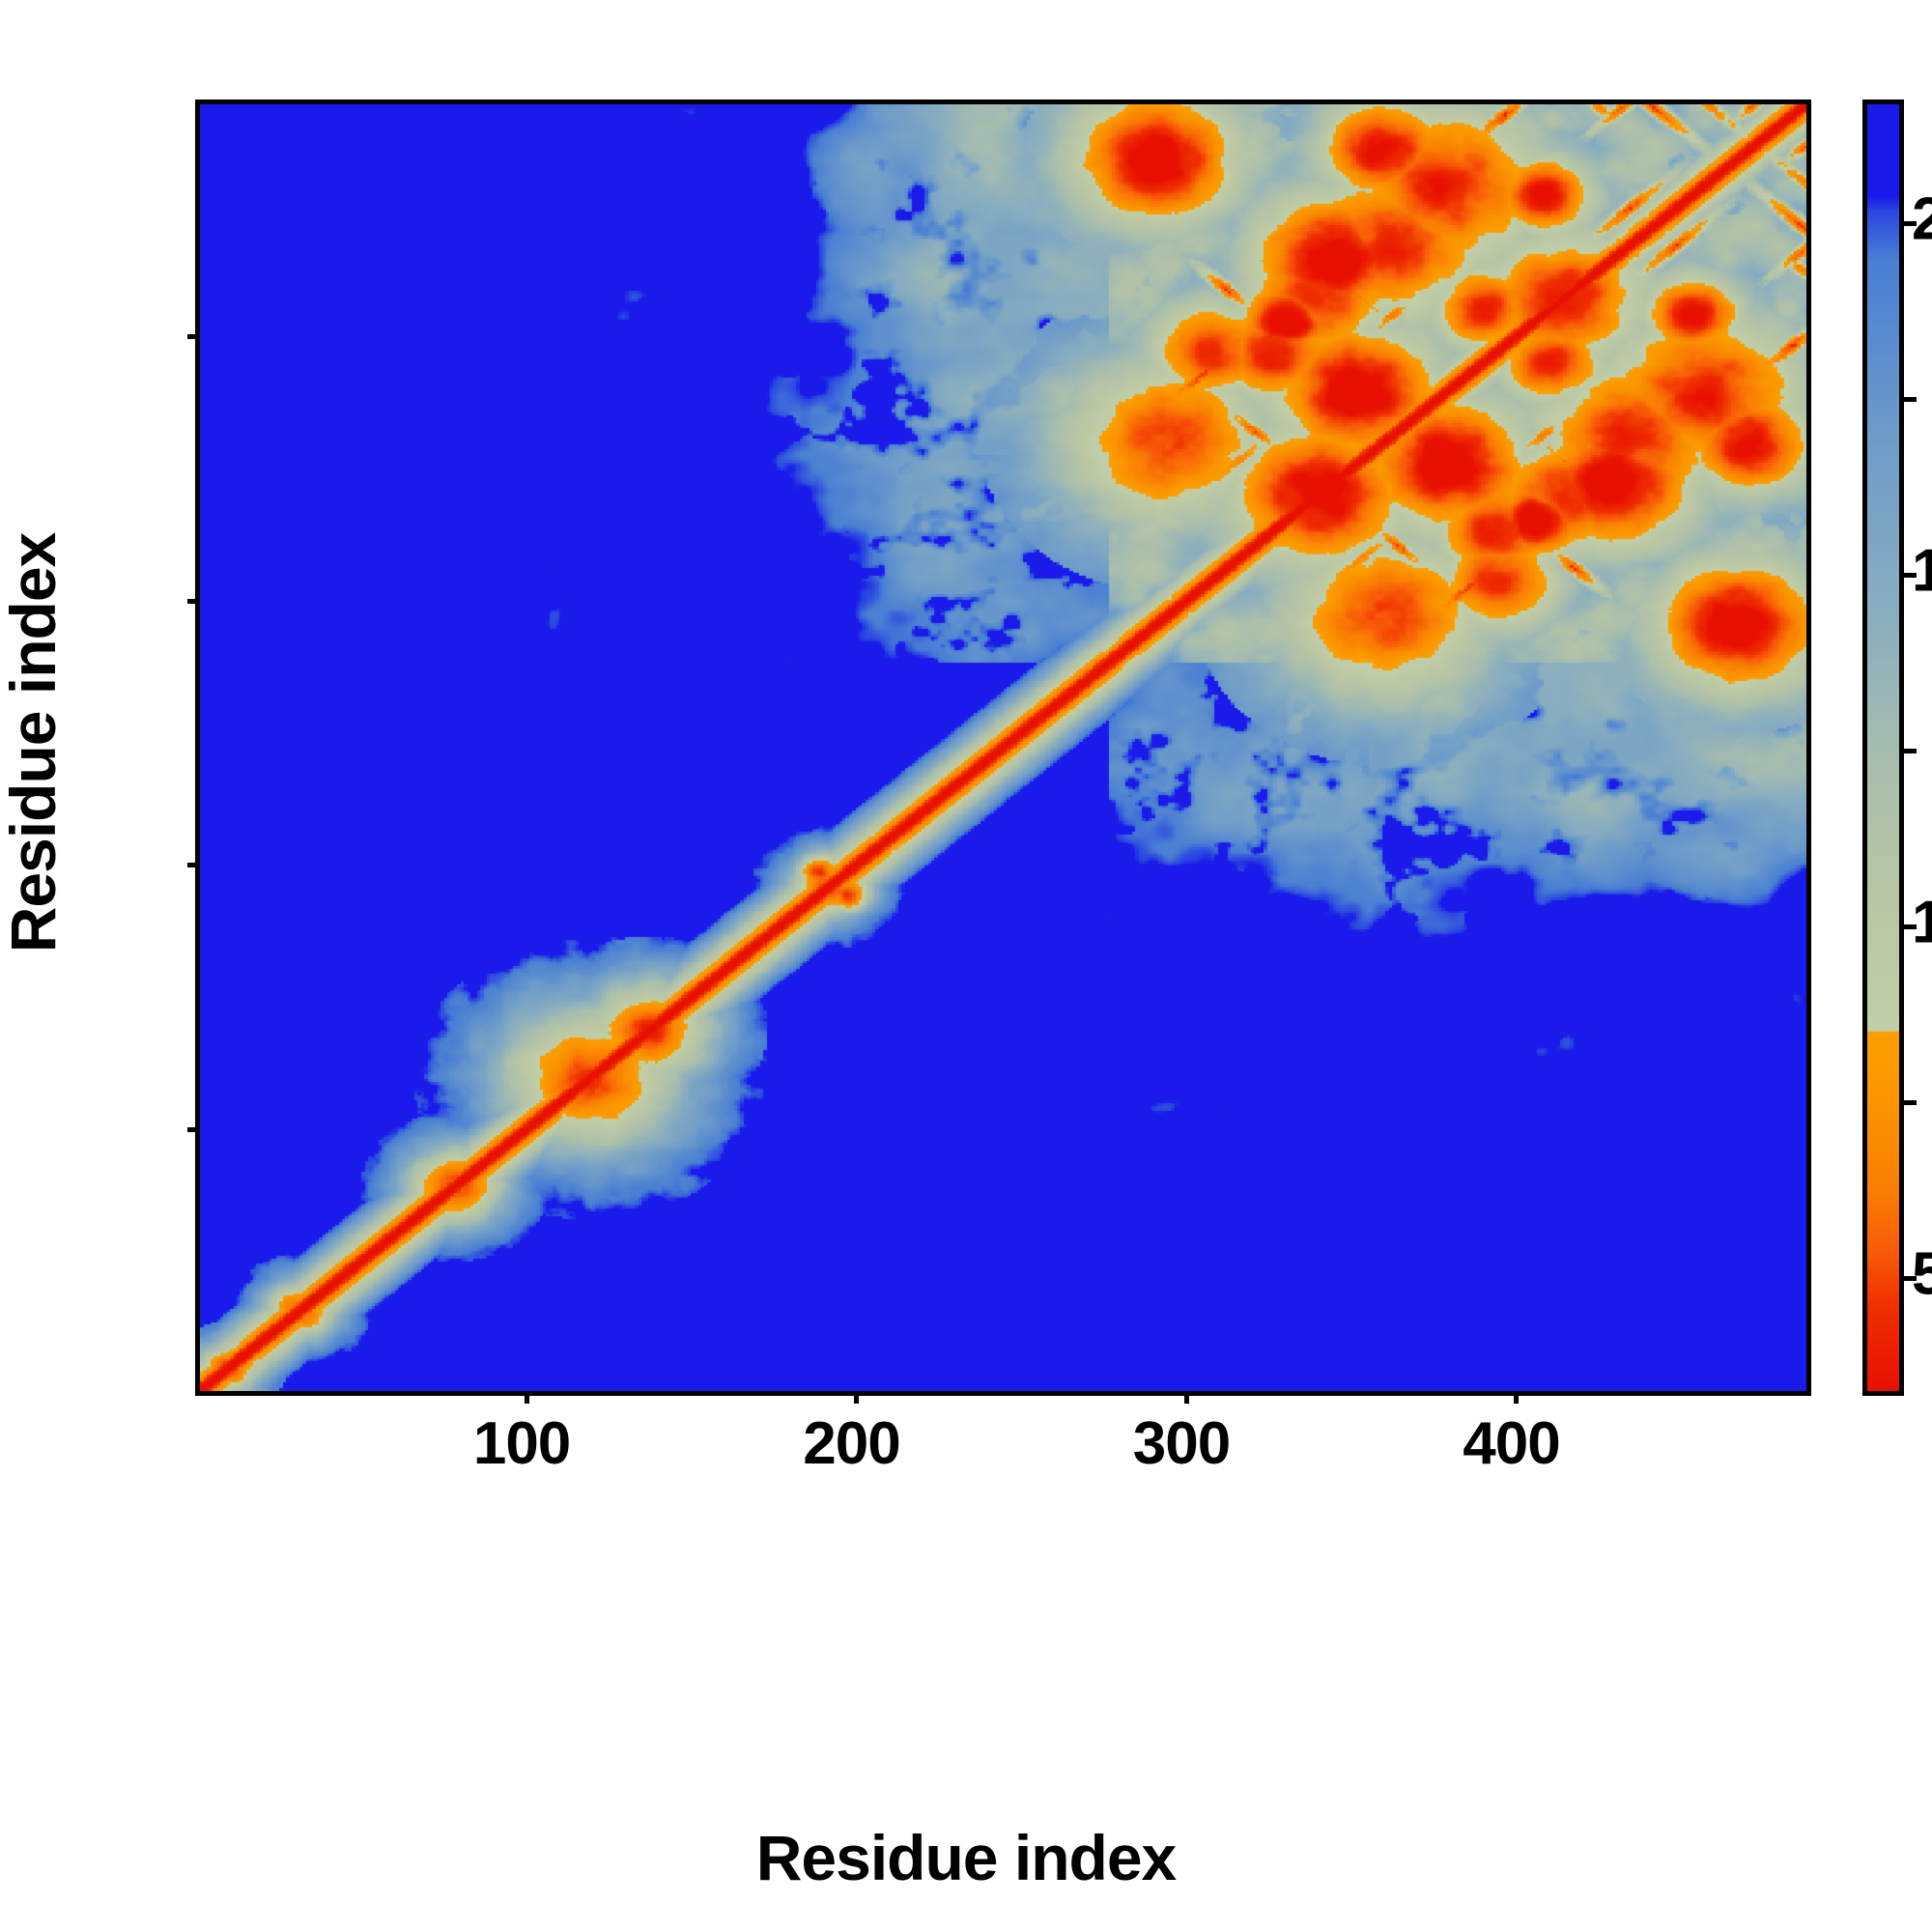  What do you see at coordinates (1511, 1443) in the screenshot?
I see `x-axis-tick-label-400: 400` at bounding box center [1511, 1443].